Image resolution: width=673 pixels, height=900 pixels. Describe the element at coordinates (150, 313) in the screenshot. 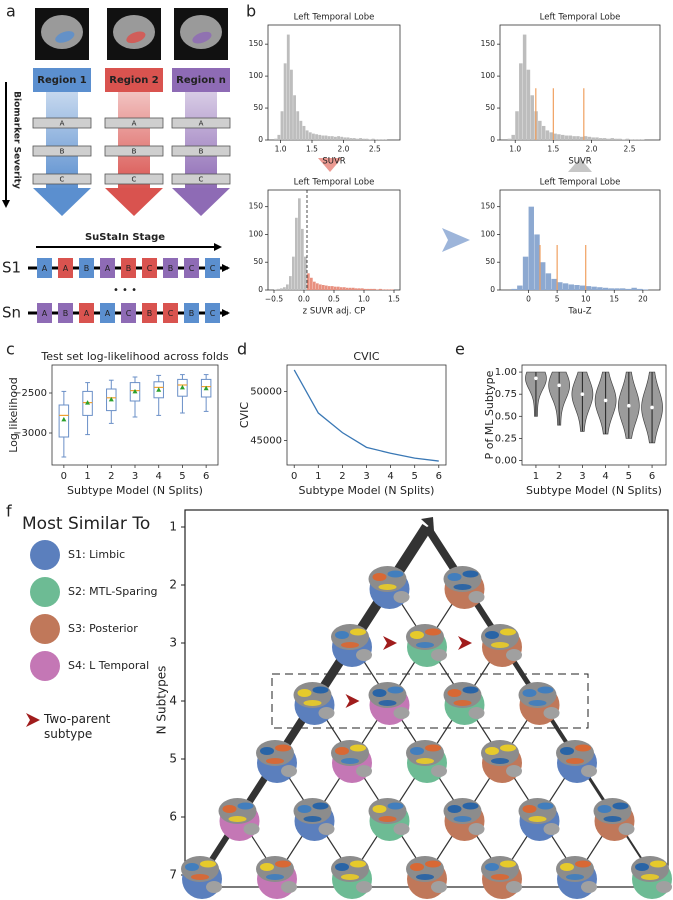

I see `stage-box-label: B` at that location.